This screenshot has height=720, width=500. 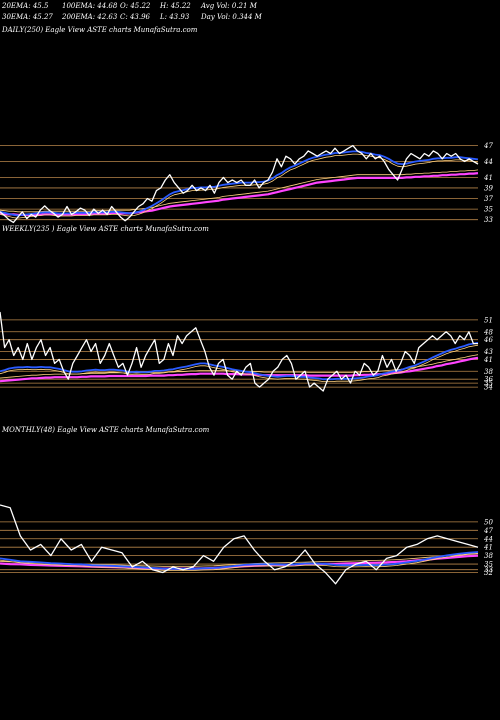 What do you see at coordinates (488, 352) in the screenshot?
I see `weekly-tick-label: 43` at bounding box center [488, 352].